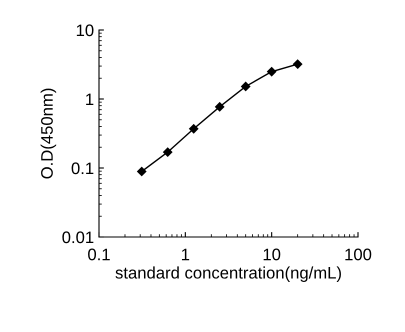 The width and height of the screenshot is (405, 332). Describe the element at coordinates (228, 274) in the screenshot. I see `x-axis-title: standard concentration(ng/mL)` at that location.